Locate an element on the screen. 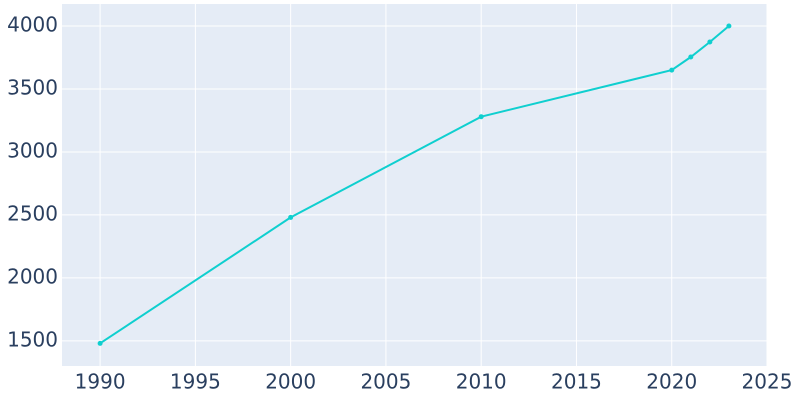 This screenshot has height=400, width=800. x-tick-label: 1995 is located at coordinates (195, 382).